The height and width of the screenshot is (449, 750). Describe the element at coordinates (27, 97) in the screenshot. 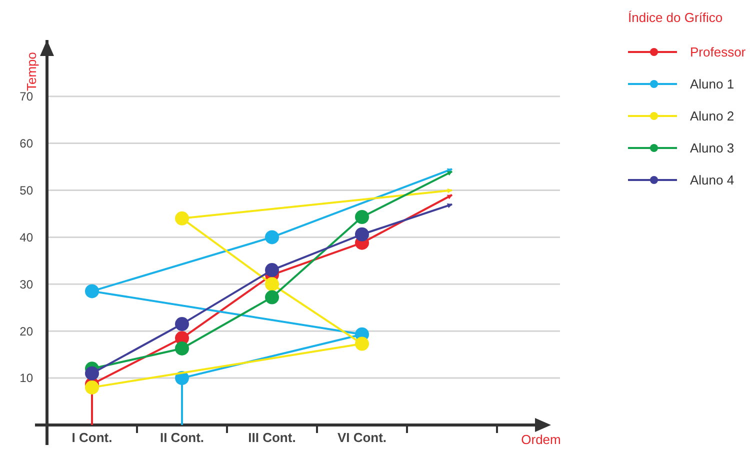

I see `y-tick-label: 70` at that location.